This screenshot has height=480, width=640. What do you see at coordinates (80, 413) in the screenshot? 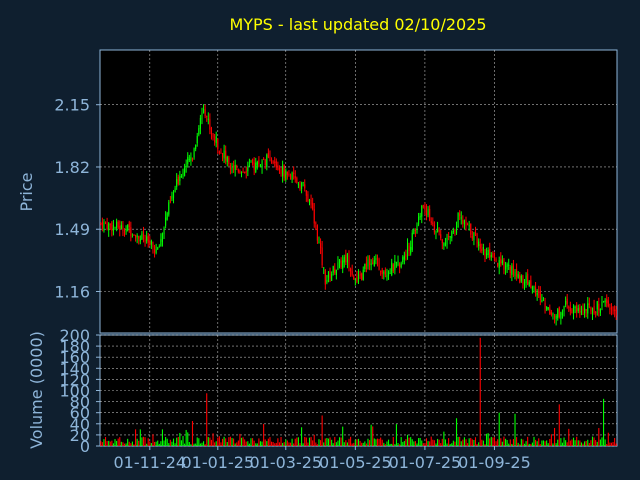
I see `volume-tick-label: 60` at bounding box center [80, 413].